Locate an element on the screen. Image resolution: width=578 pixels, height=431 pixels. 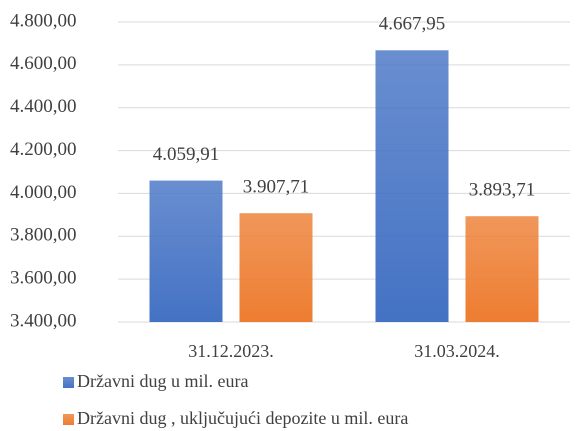
data-label: 3.893,71 is located at coordinates (502, 190).